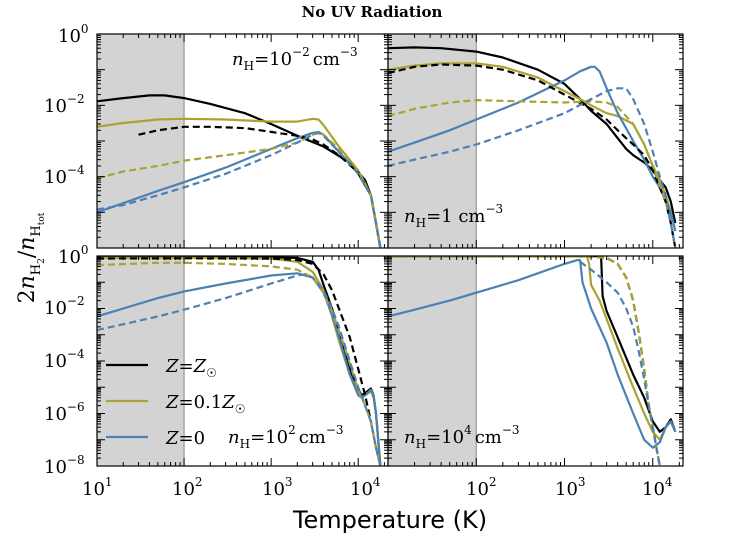  Describe the element at coordinates (453, 216) in the screenshot. I see `annotation-top-right: nH=1 cm−3` at that location.